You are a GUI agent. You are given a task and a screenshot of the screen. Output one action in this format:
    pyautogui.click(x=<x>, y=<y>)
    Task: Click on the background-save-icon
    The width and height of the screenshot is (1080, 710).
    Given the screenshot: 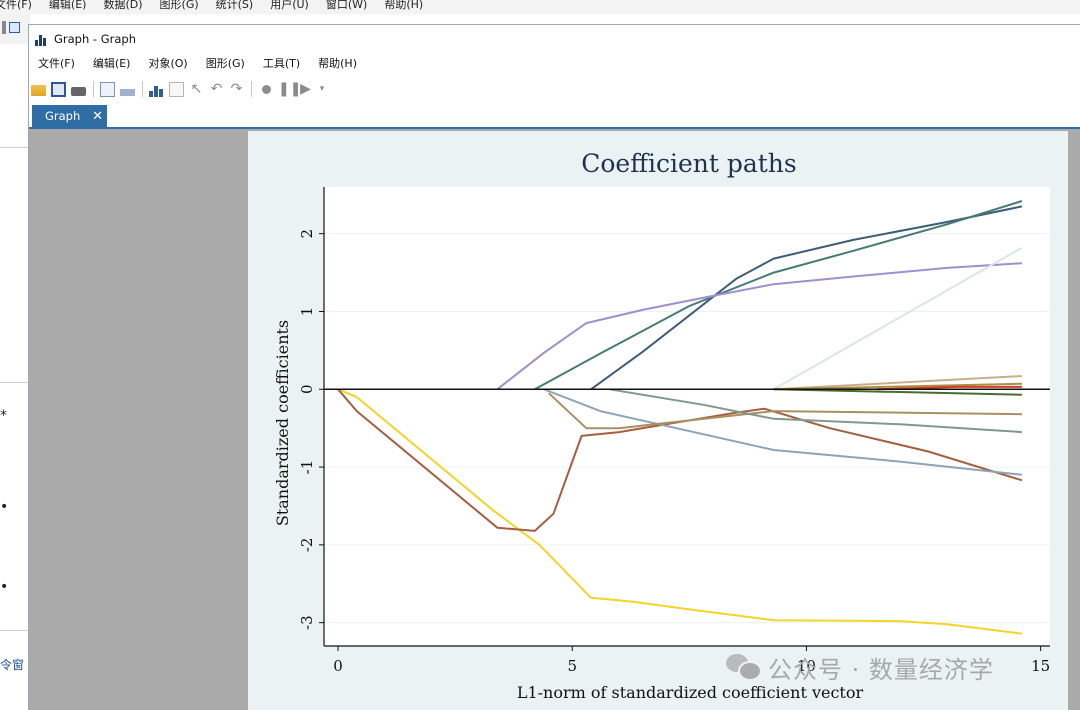 What is the action you would take?
    pyautogui.click(x=14, y=27)
    